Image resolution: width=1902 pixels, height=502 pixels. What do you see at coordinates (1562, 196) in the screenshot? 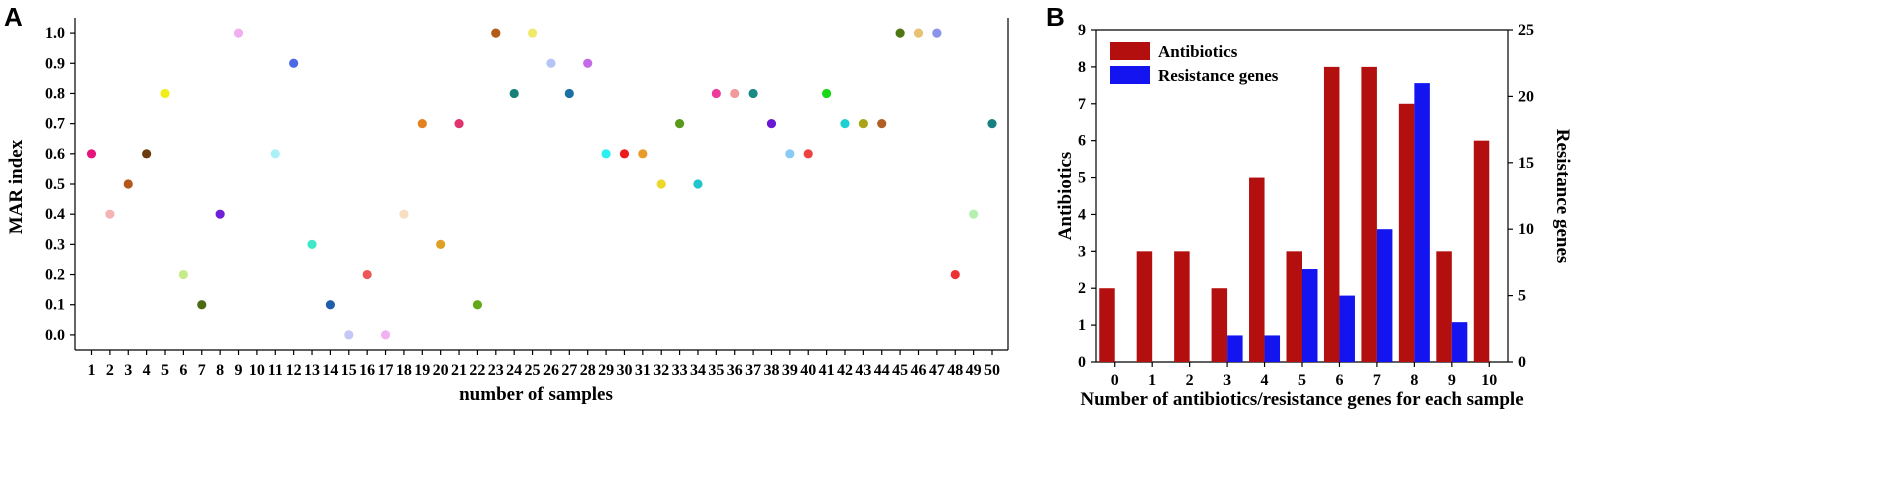
I see `panel-b-right-axis-title: Resistance genes` at bounding box center [1562, 196].